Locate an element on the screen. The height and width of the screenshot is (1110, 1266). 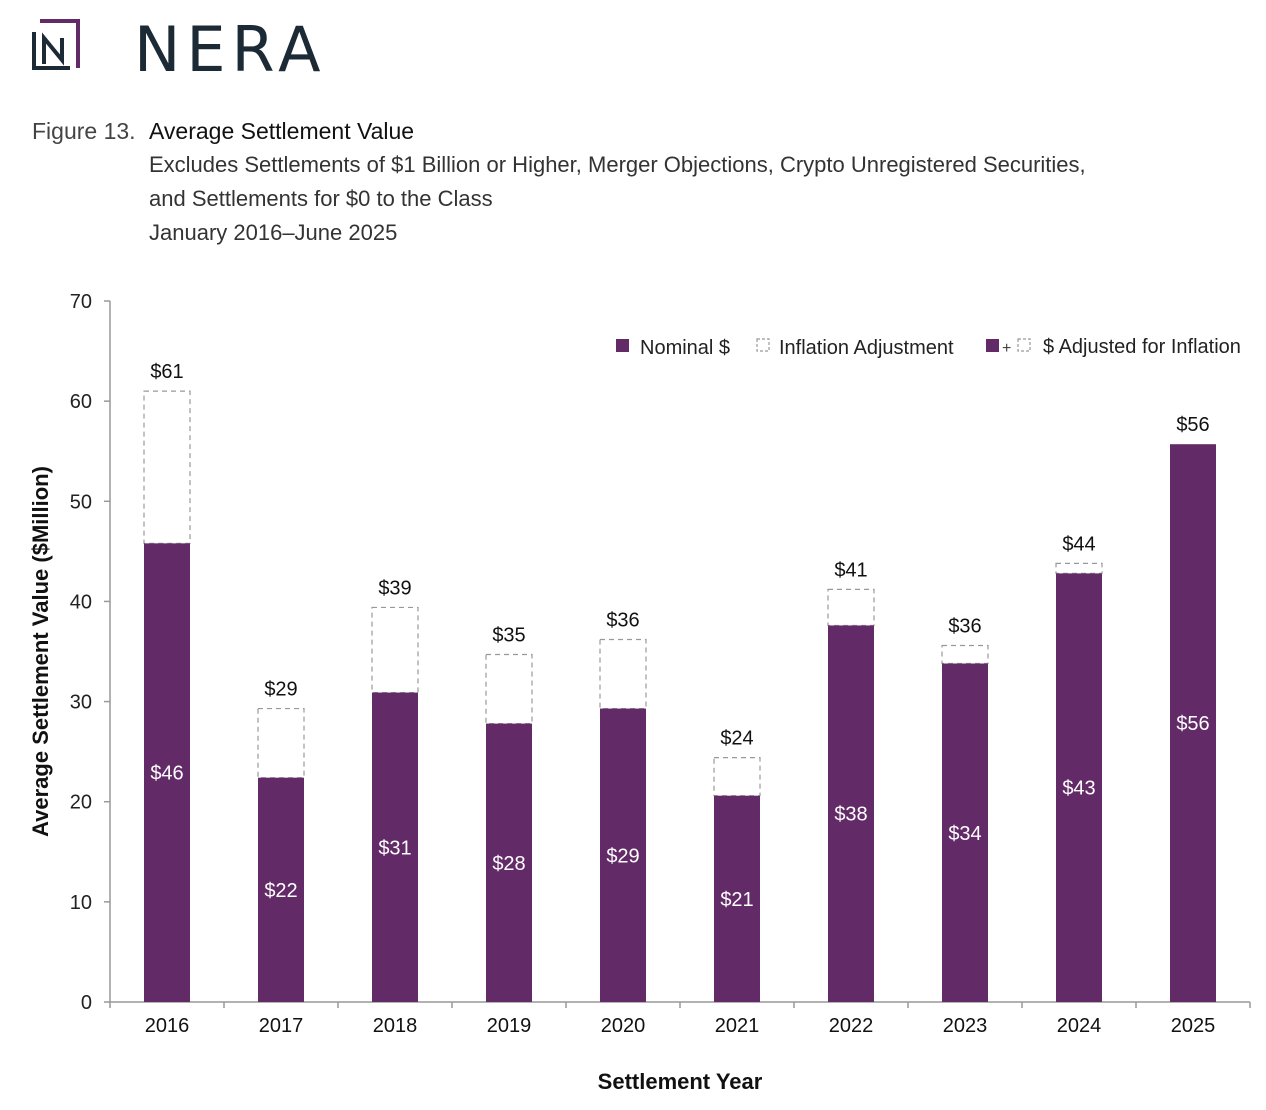
y-tick-label: 10 is located at coordinates (81, 903).